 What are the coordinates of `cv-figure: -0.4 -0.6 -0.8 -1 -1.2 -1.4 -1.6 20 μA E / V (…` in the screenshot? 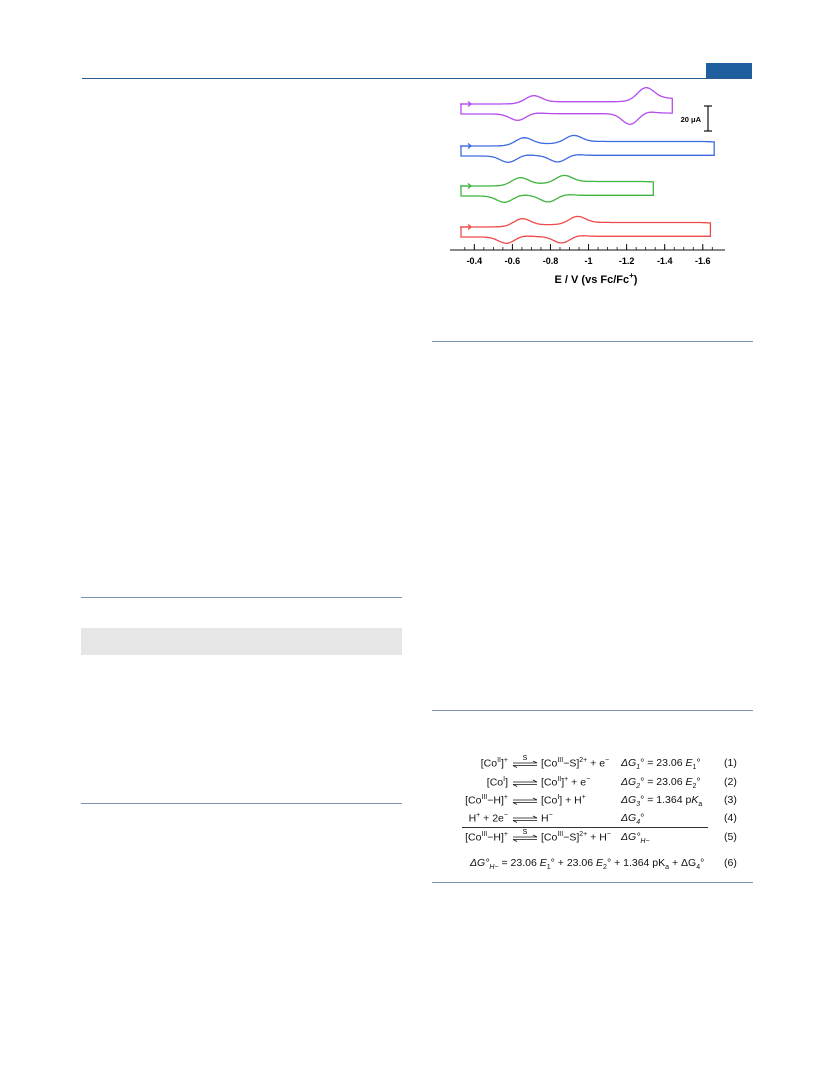 It's located at (587, 186).